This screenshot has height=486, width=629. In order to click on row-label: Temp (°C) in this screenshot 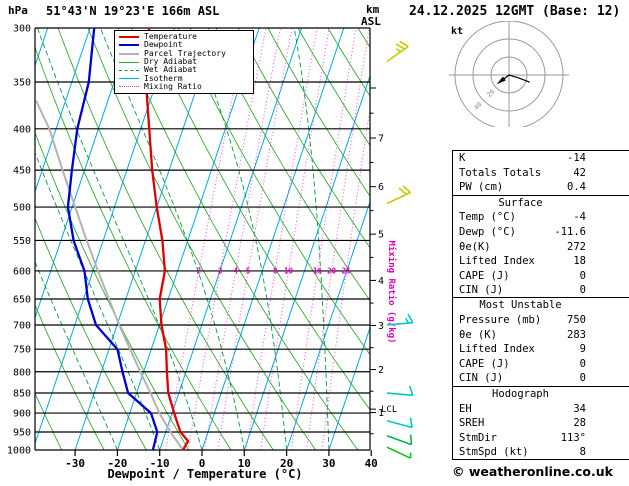, I will do `click(487, 217)`.